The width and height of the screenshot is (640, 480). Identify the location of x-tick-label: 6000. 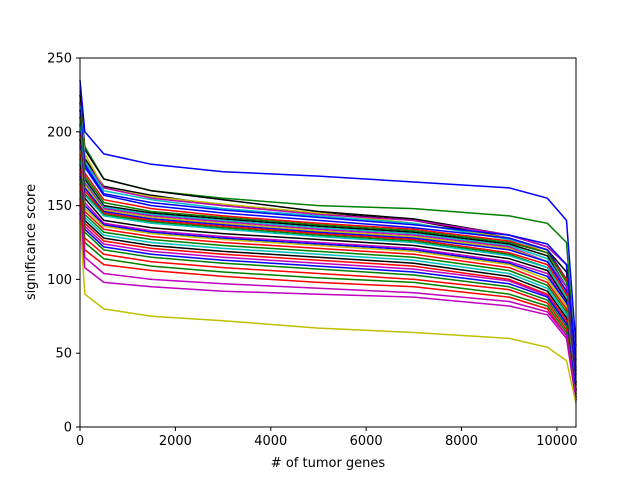
(366, 441).